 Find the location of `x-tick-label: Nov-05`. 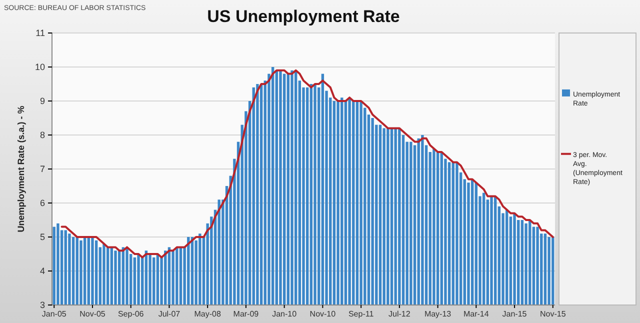

x-tick-label: Nov-05 is located at coordinates (93, 314).